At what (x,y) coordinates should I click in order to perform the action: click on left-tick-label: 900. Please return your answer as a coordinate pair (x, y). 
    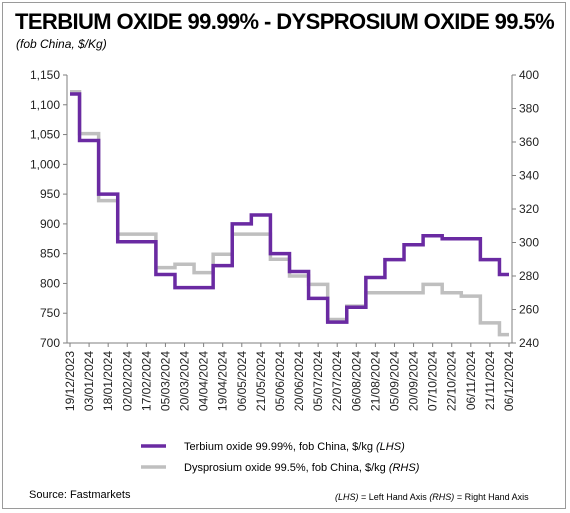
    Looking at the image, I should click on (50, 224).